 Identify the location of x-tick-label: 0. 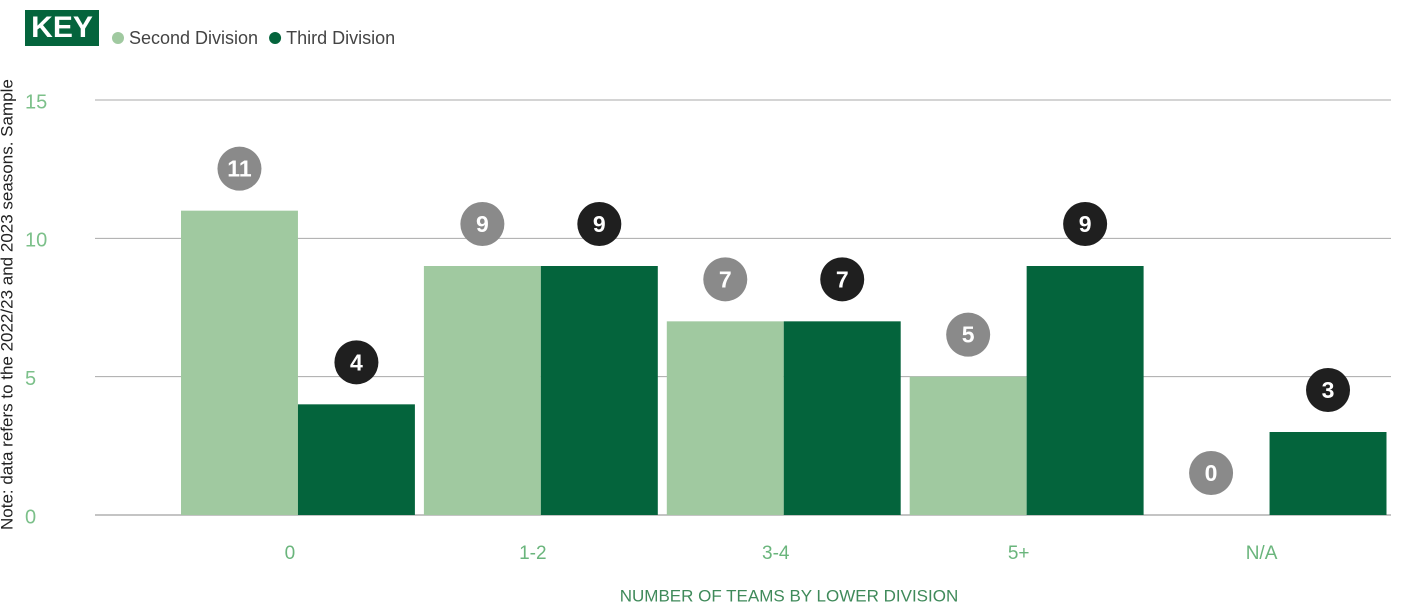
(290, 553).